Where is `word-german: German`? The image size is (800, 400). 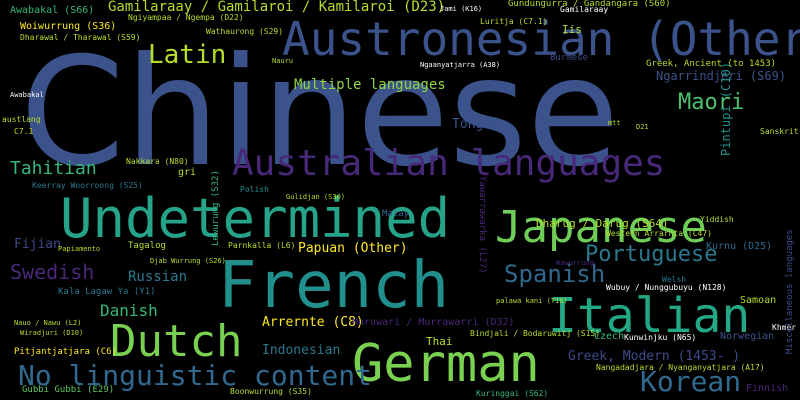
word-german: German is located at coordinates (446, 364).